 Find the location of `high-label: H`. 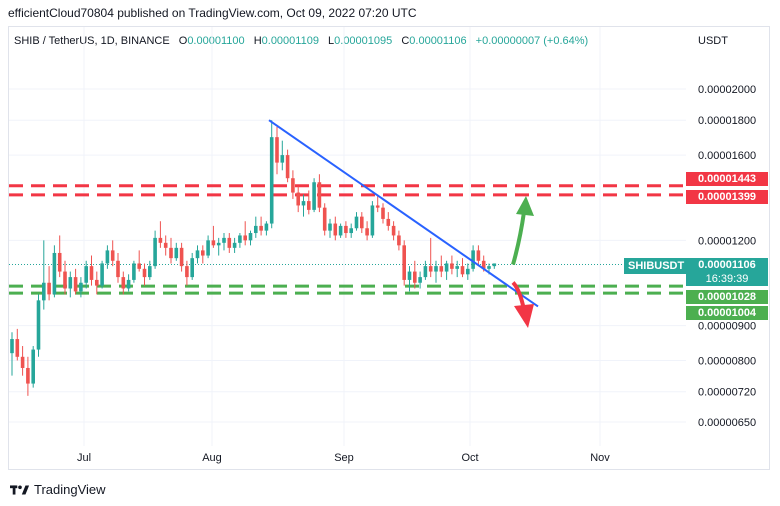

high-label: H is located at coordinates (257, 41).